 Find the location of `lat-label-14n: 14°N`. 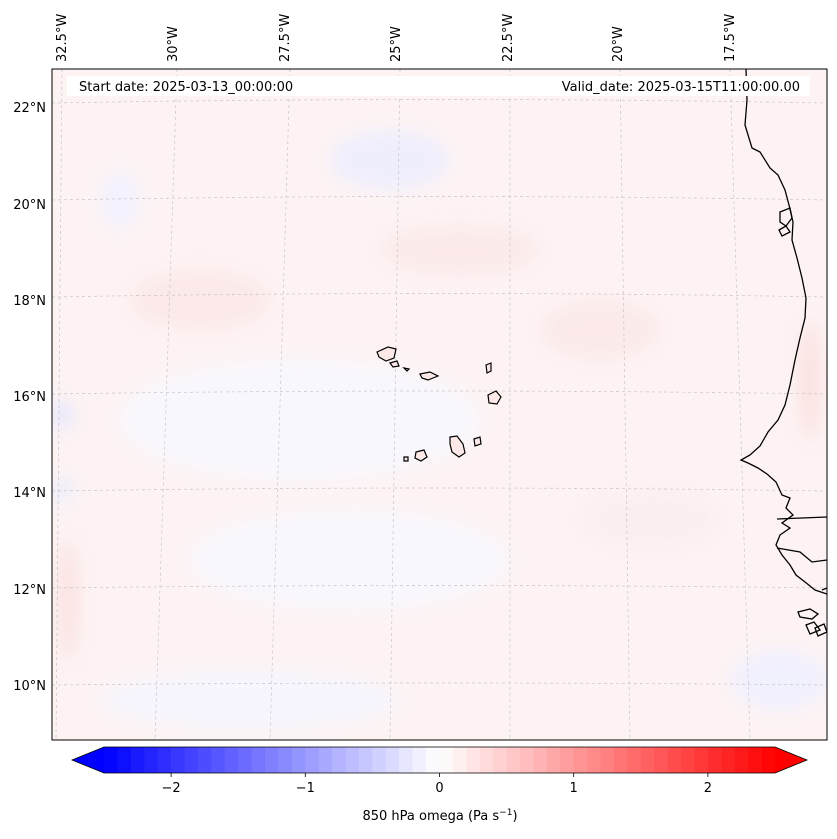

lat-label-14n: 14°N is located at coordinates (29, 493).